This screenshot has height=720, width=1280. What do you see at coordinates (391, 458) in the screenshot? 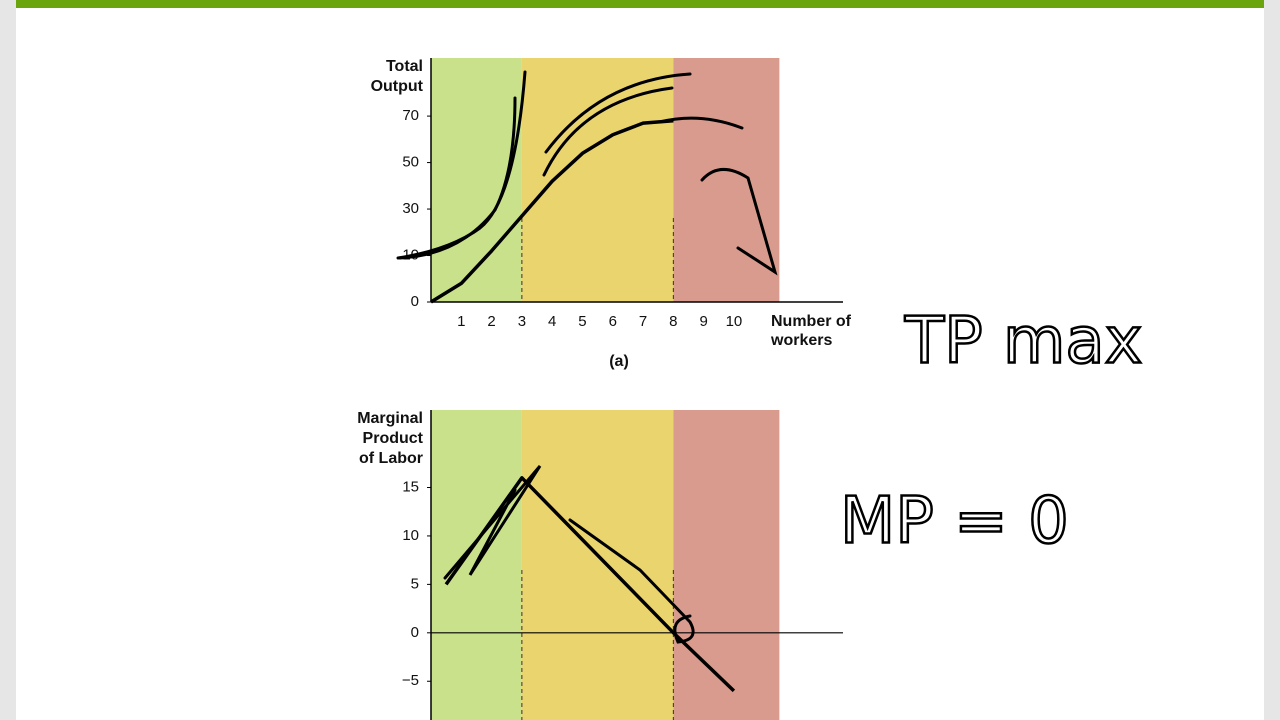
I see `y-axis-label: of Labor` at bounding box center [391, 458].